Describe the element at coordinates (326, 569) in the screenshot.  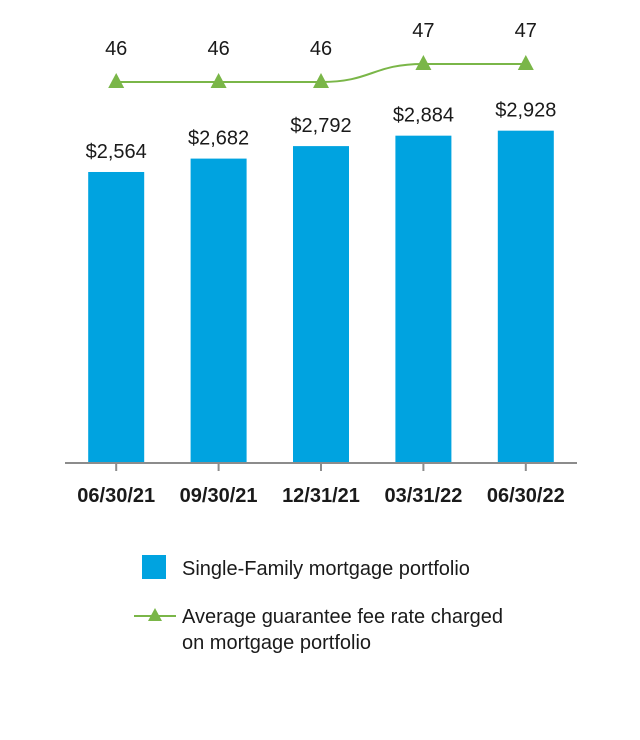
I see `legend-bar-label: Single-Family mortgage portfolio` at that location.